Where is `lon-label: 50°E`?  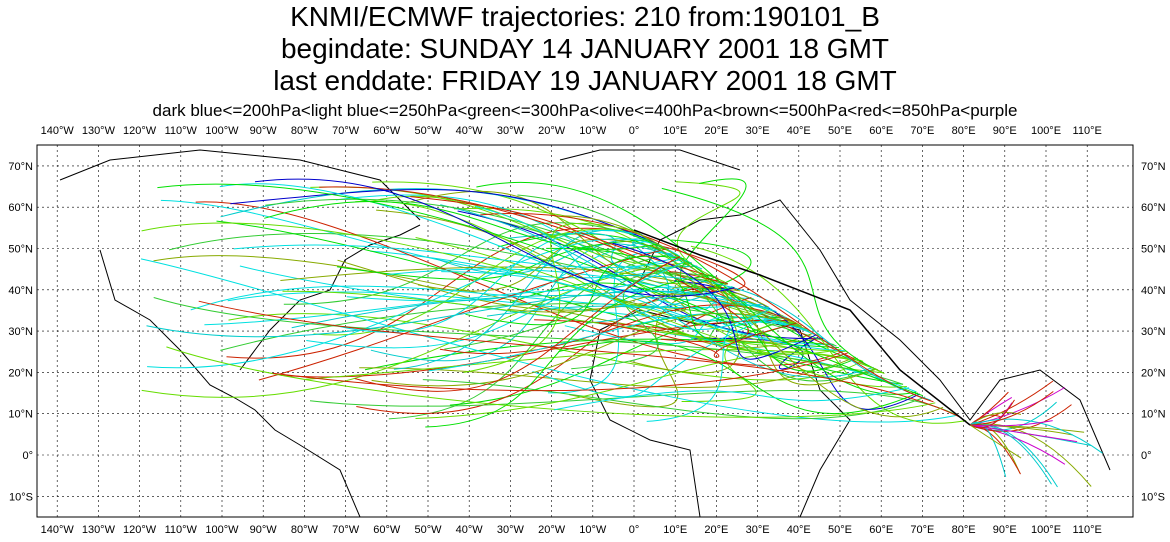
lon-label: 50°E is located at coordinates (840, 530).